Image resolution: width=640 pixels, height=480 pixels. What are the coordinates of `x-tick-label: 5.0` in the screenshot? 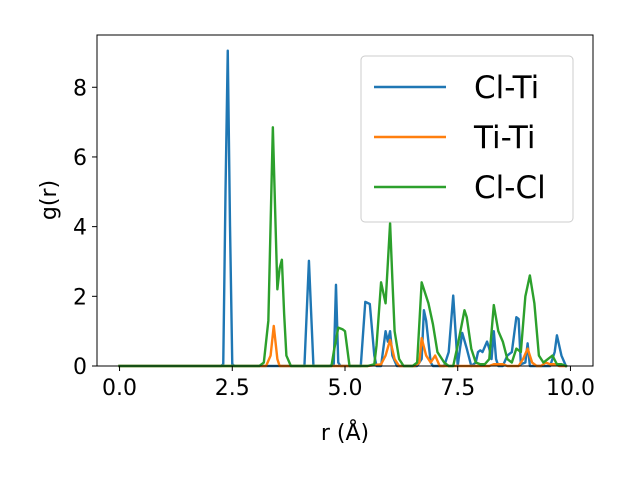 It's located at (345, 388).